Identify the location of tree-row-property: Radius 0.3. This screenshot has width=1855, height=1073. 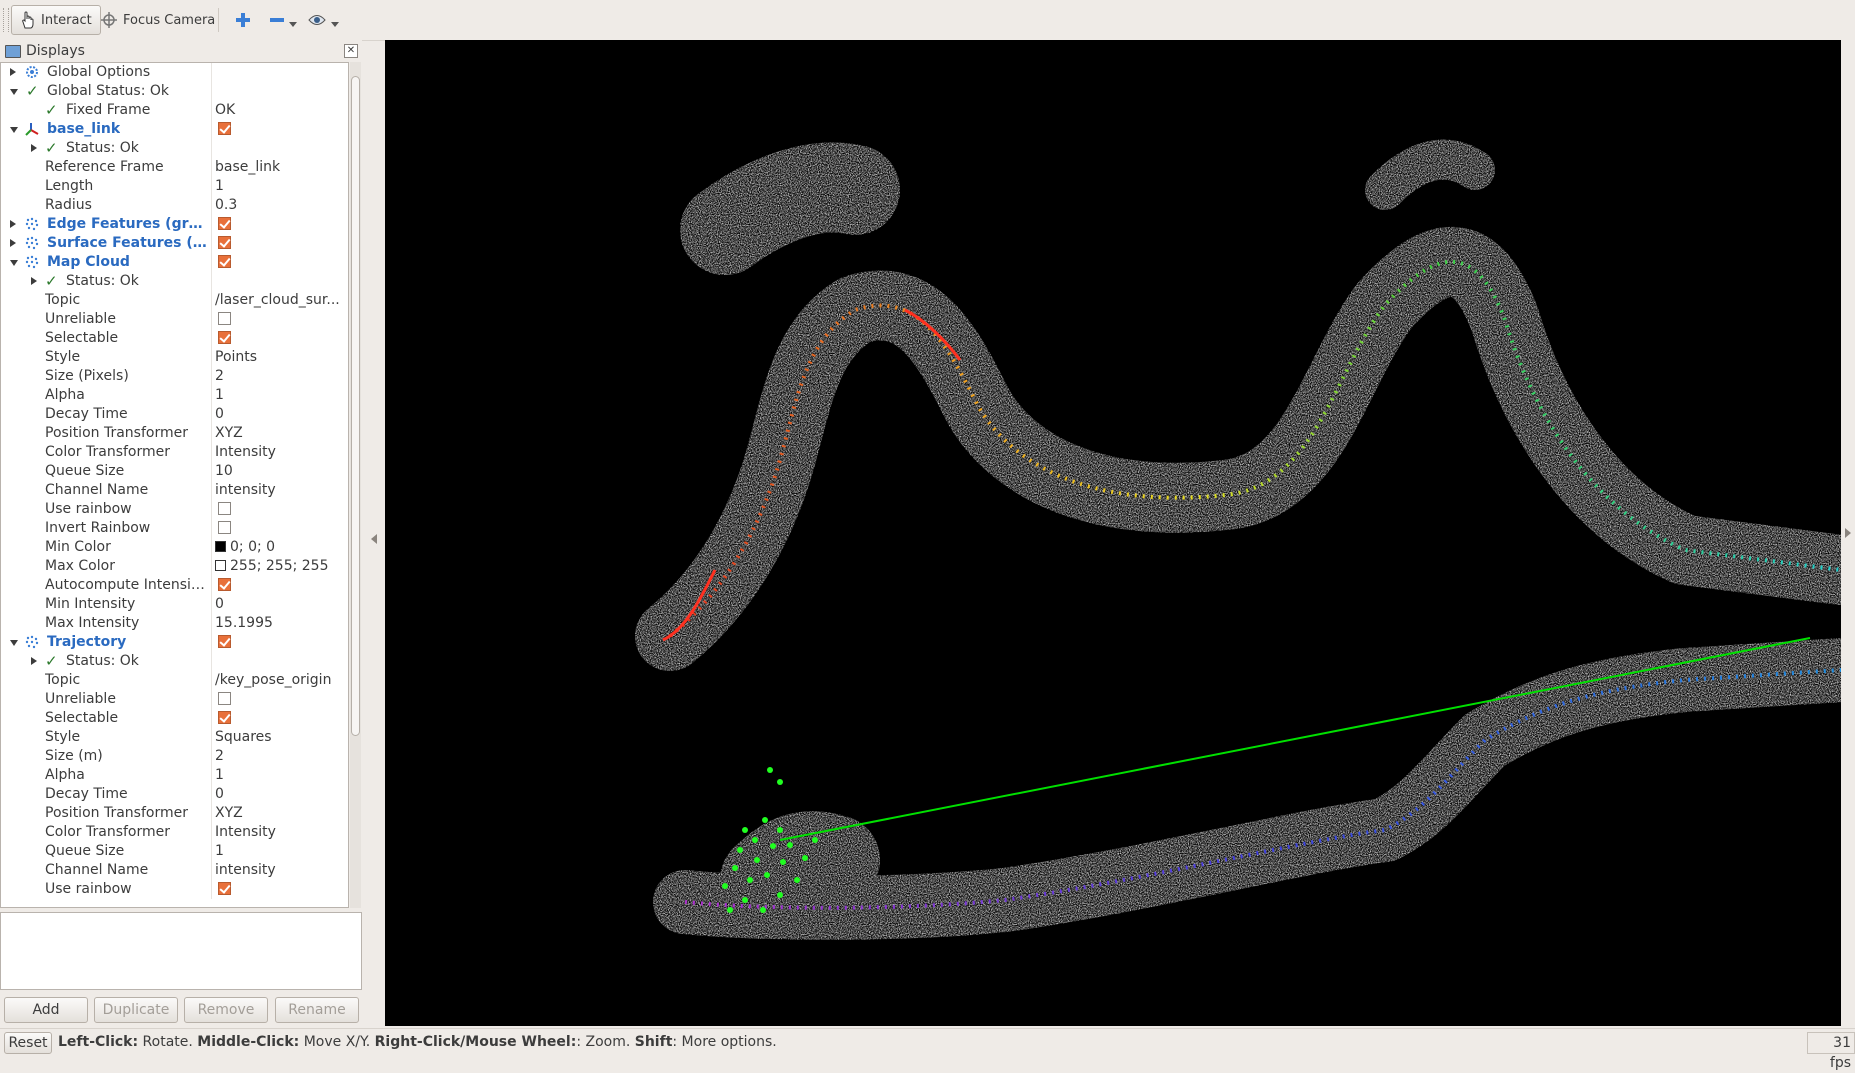
(174, 205).